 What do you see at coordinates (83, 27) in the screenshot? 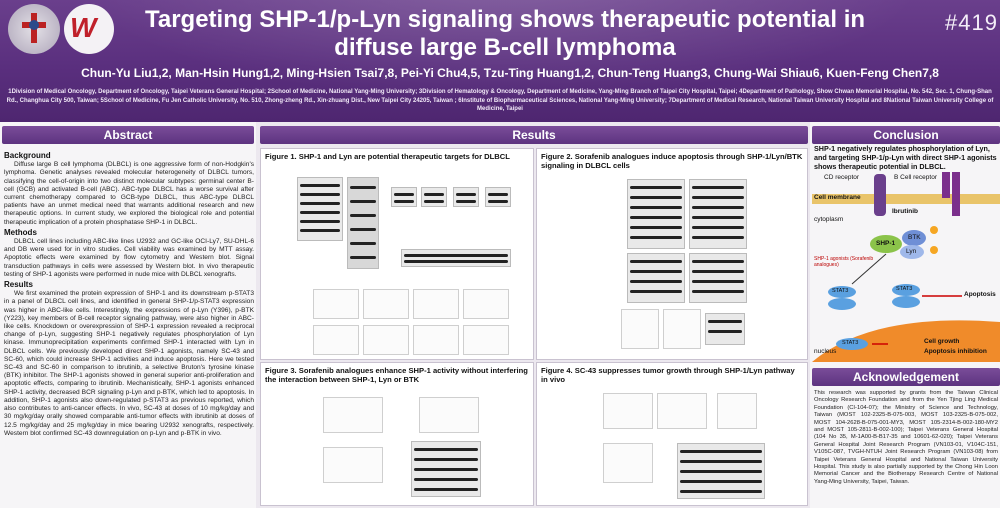
I see `logo-letter: W` at bounding box center [83, 27].